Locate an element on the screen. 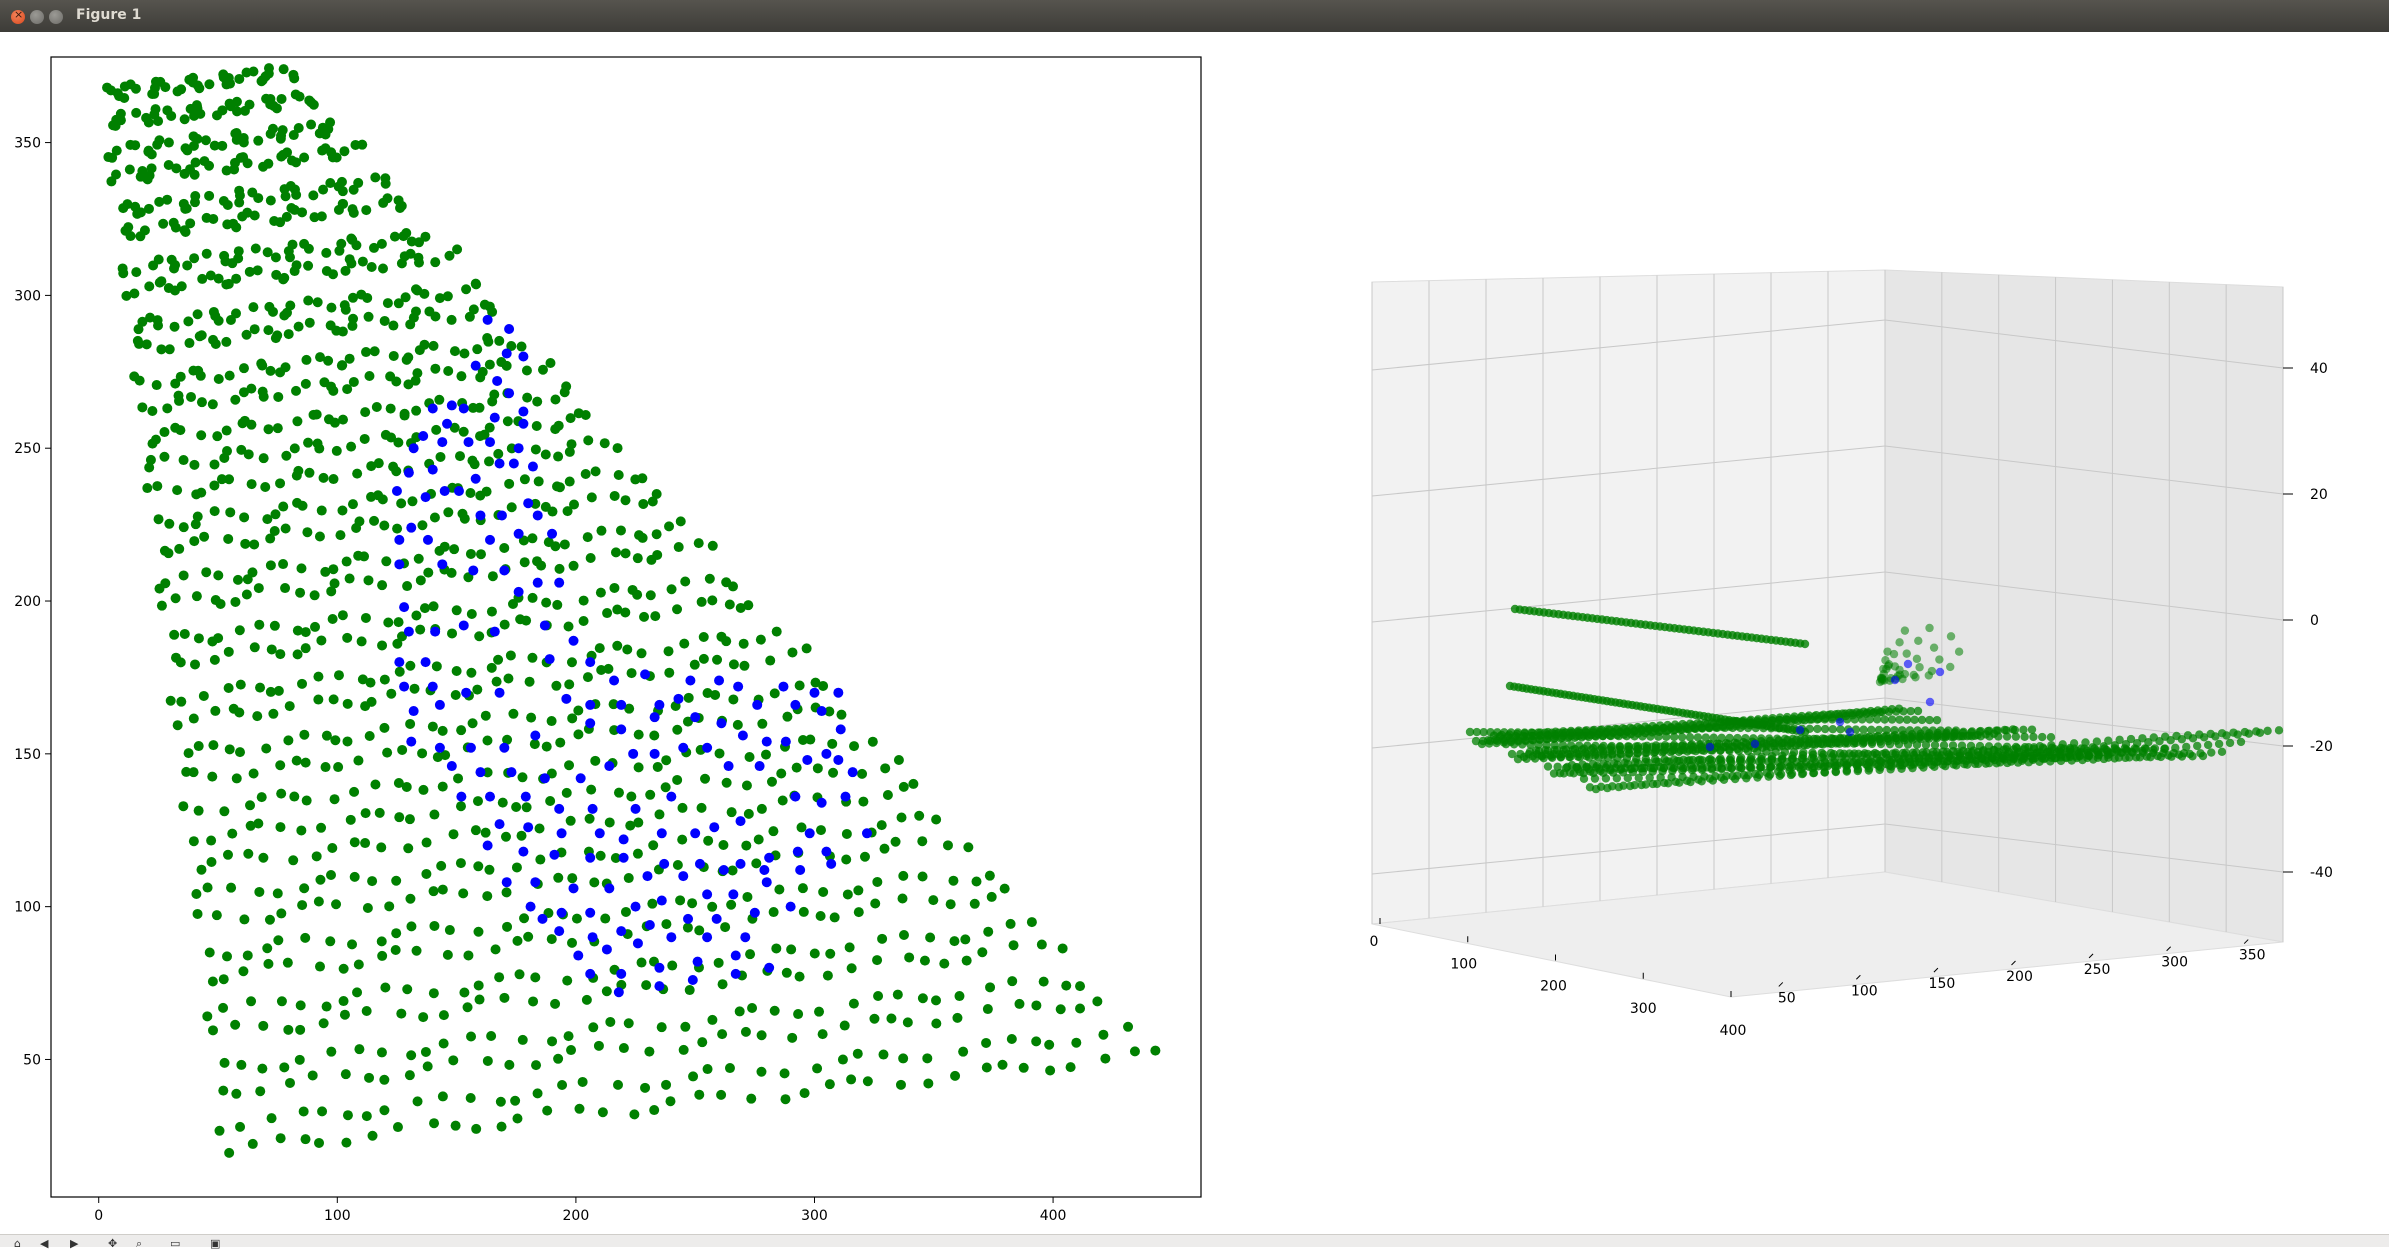  back-icon: ◀ is located at coordinates (44, 1243).